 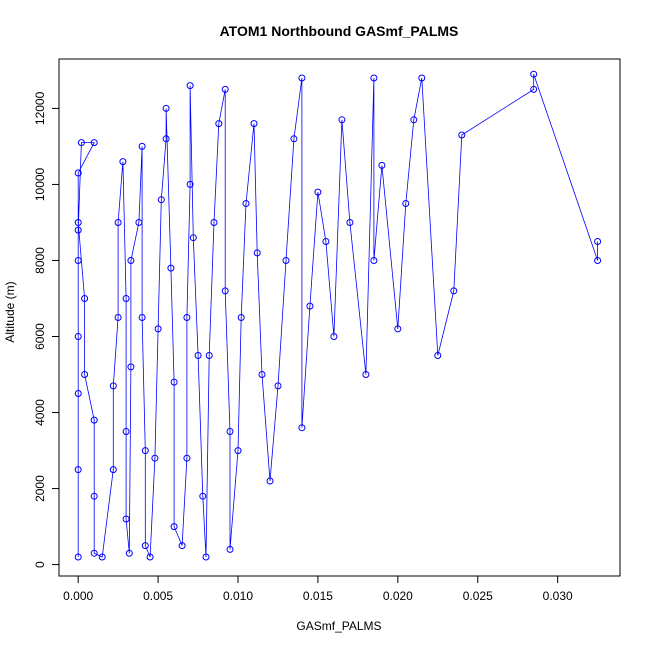 What do you see at coordinates (318, 596) in the screenshot?
I see `x-tick-label: 0.015` at bounding box center [318, 596].